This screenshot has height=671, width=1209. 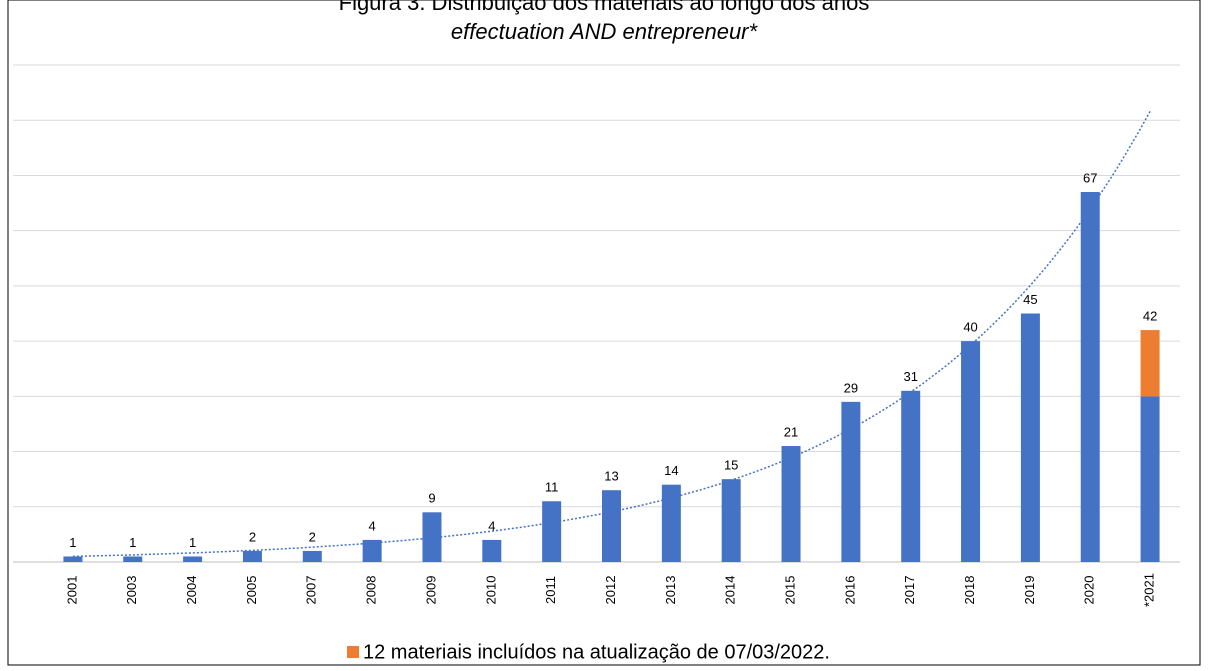 I want to click on data-label: 45, so click(x=1030, y=299).